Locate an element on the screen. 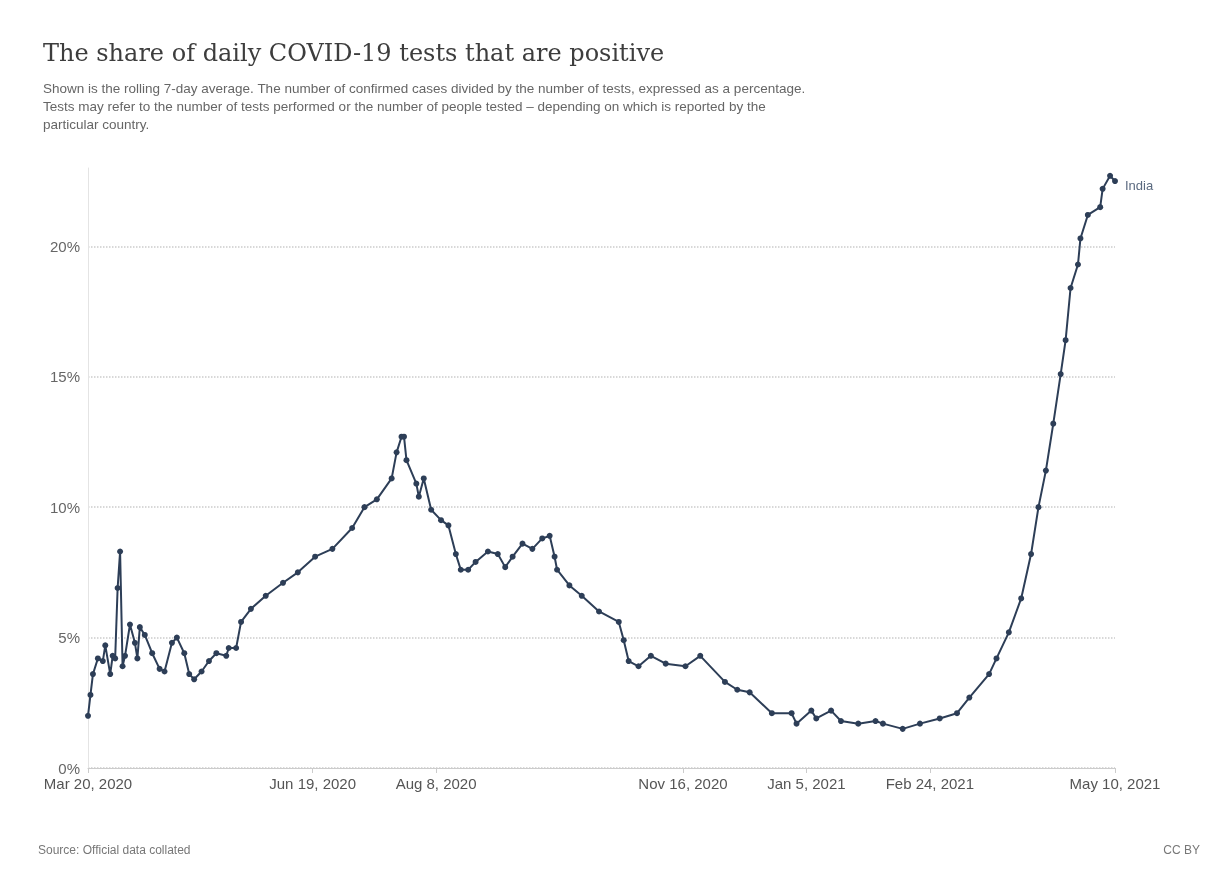 This screenshot has width=1228, height=889. y-tick-label: 0% is located at coordinates (69, 768).